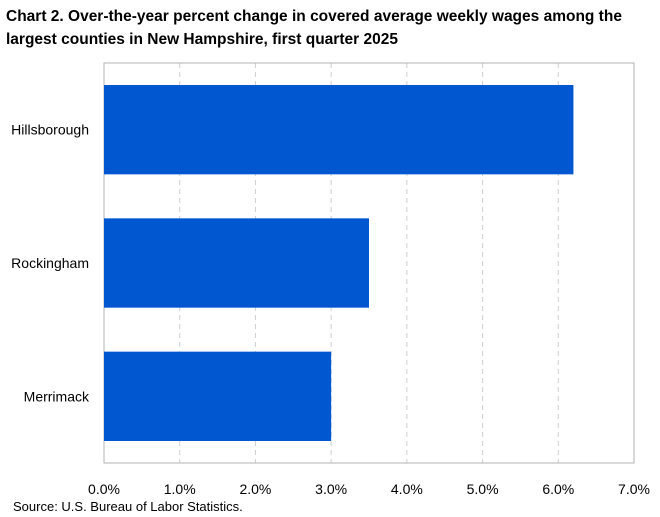 Image resolution: width=660 pixels, height=517 pixels. I want to click on category-label-rockingham: Rockingham, so click(50, 263).